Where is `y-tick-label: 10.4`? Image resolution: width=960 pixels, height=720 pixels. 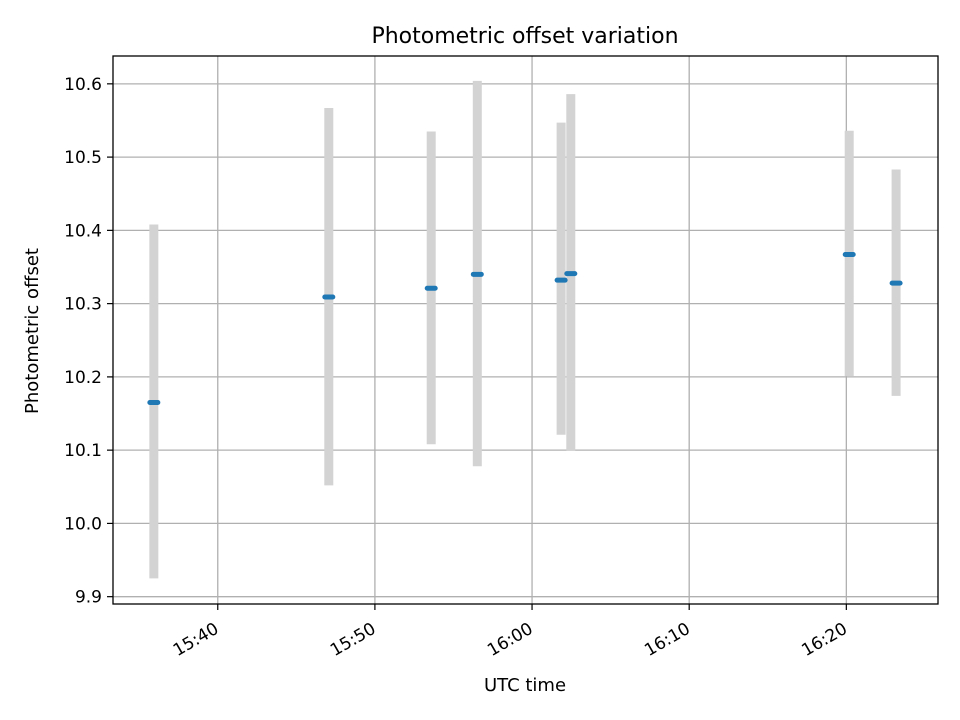
y-tick-label: 10.4 is located at coordinates (83, 231).